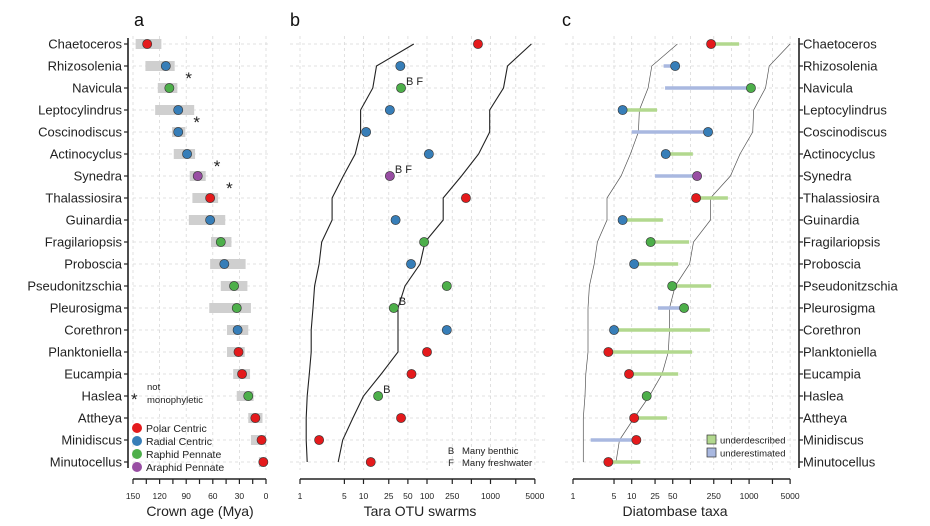  I want to click on x-axis-title: Crown age (Mya), so click(199, 511).